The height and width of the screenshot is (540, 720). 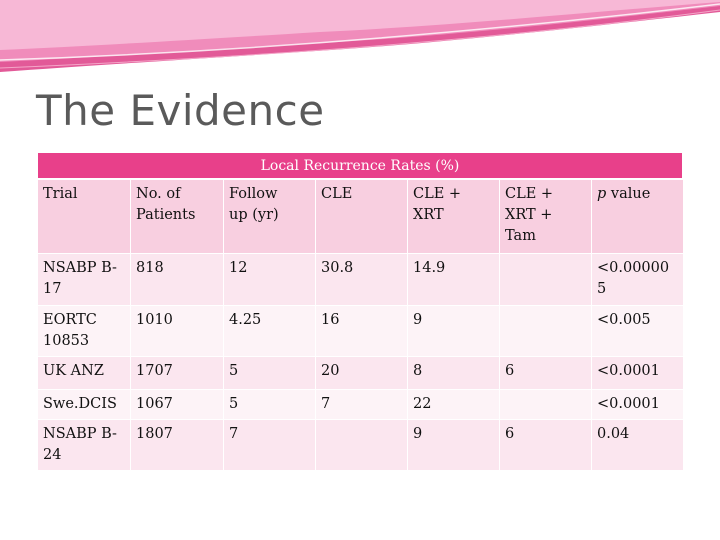 I want to click on table-cell: 8, so click(x=453, y=373).